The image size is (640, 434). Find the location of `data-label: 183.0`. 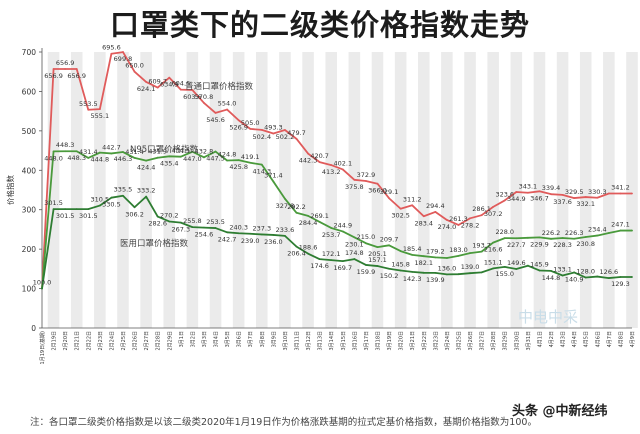

data-label: 183.0 is located at coordinates (458, 250).